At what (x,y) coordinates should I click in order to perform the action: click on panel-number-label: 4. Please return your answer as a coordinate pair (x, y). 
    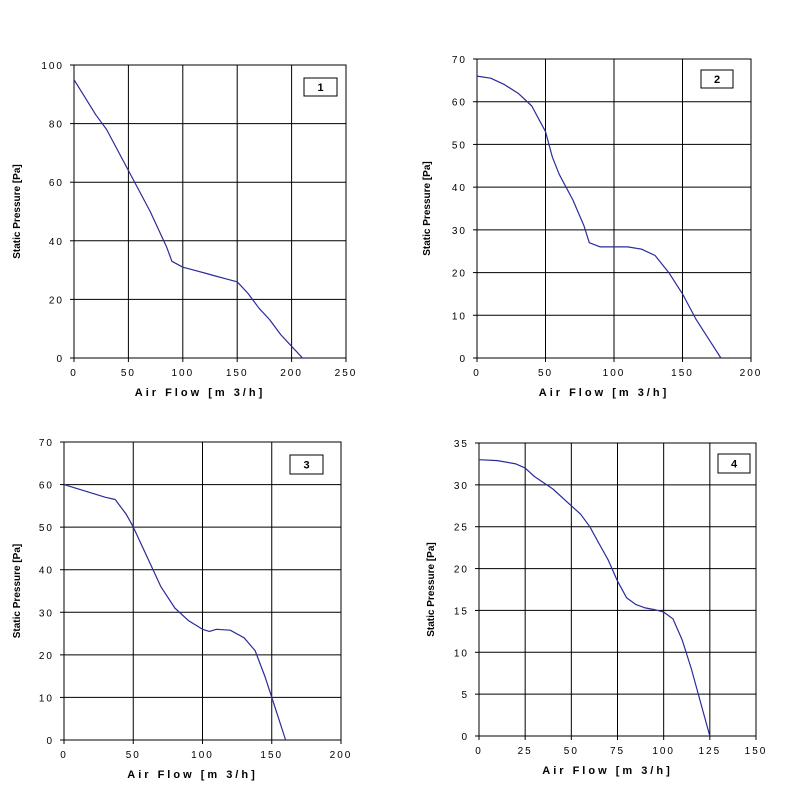
    Looking at the image, I should click on (734, 465).